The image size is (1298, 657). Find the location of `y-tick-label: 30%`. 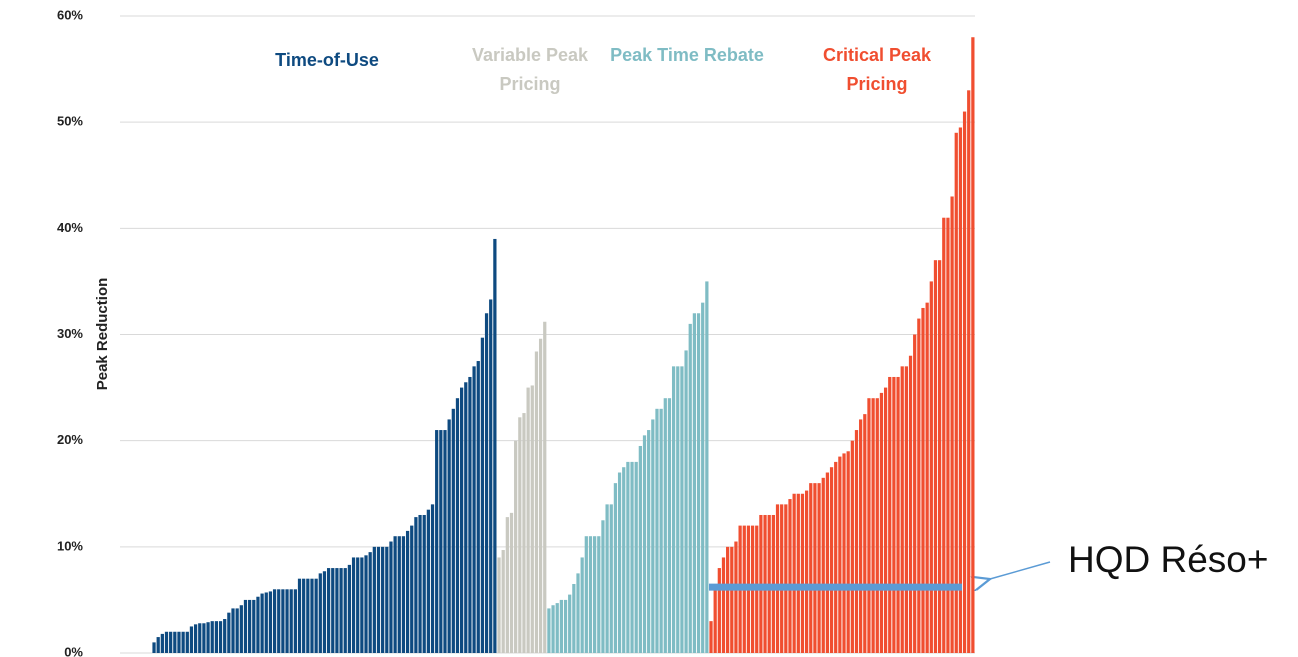

y-tick-label: 30% is located at coordinates (70, 333).